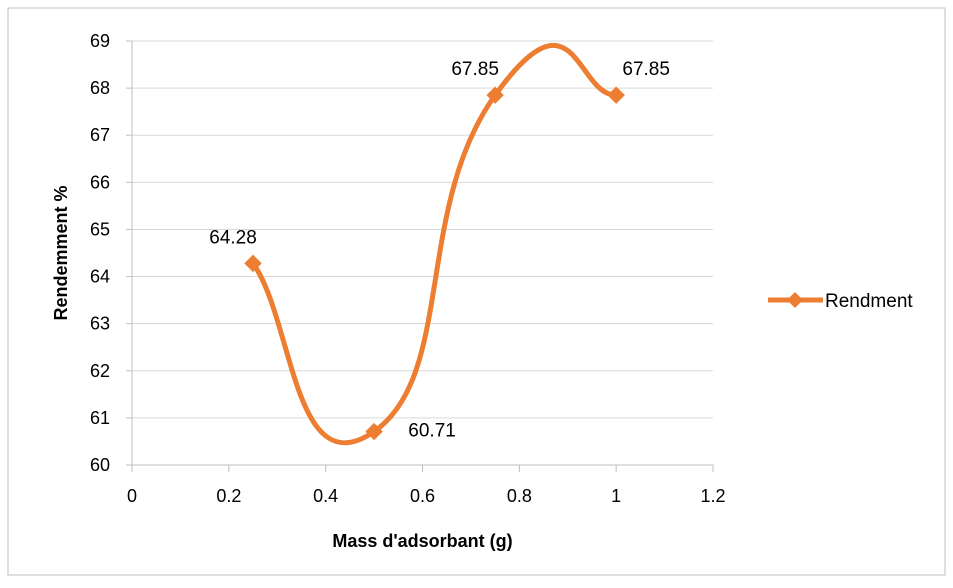  Describe the element at coordinates (100, 371) in the screenshot. I see `y-tick-label: 62` at that location.